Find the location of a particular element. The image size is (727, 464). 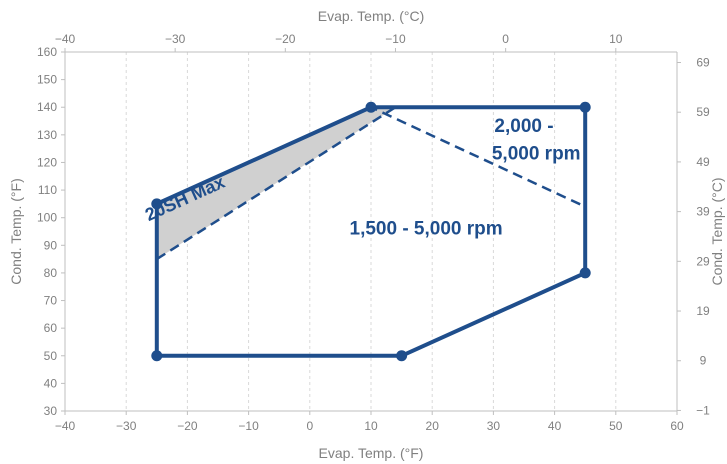

x-tick-label: 40 is located at coordinates (555, 426).